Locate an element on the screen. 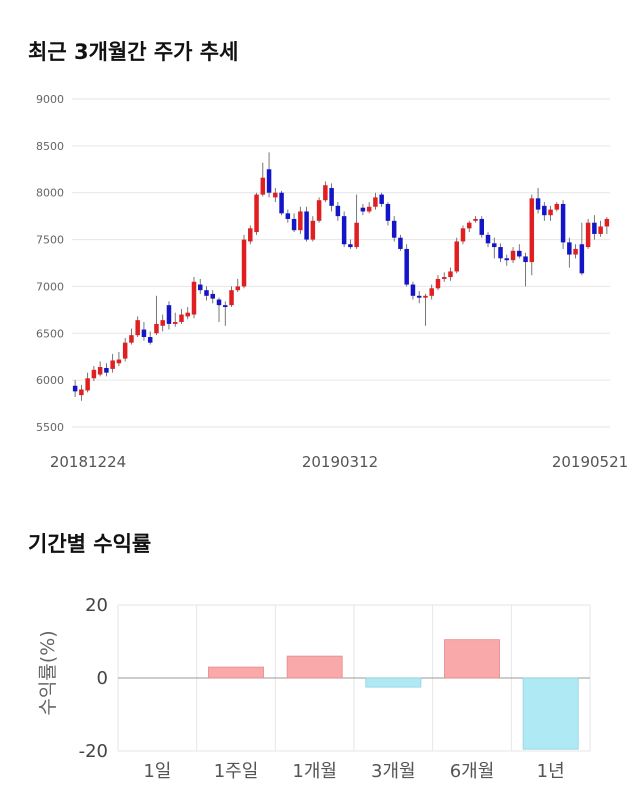  returns-x-tick-label: 1일 is located at coordinates (157, 771).